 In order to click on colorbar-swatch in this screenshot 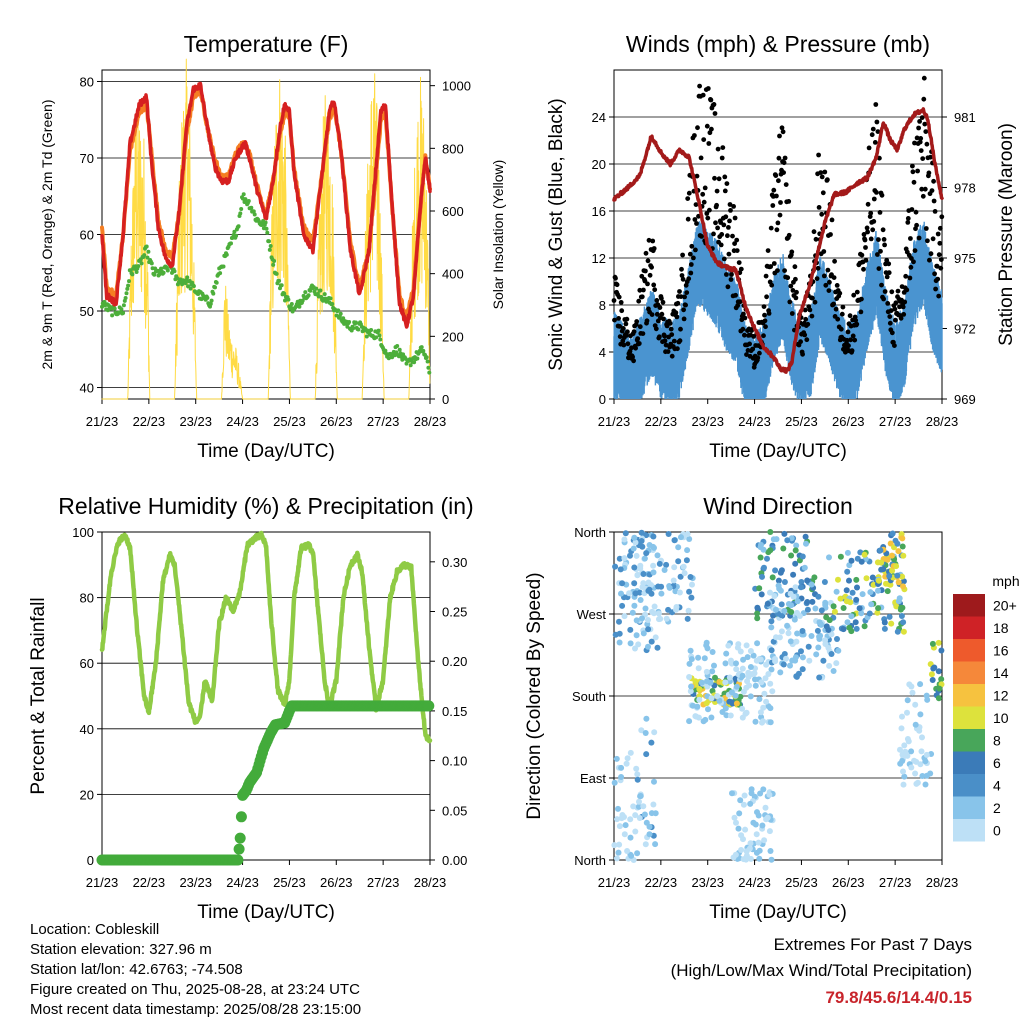, I will do `click(969, 627)`.